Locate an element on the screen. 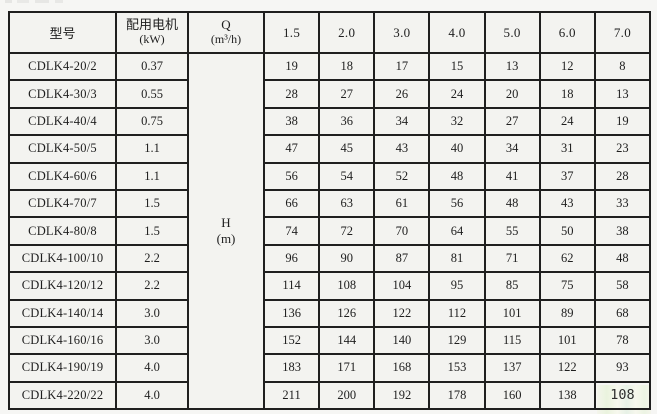 The height and width of the screenshot is (414, 657). value-cell: 63 is located at coordinates (347, 203).